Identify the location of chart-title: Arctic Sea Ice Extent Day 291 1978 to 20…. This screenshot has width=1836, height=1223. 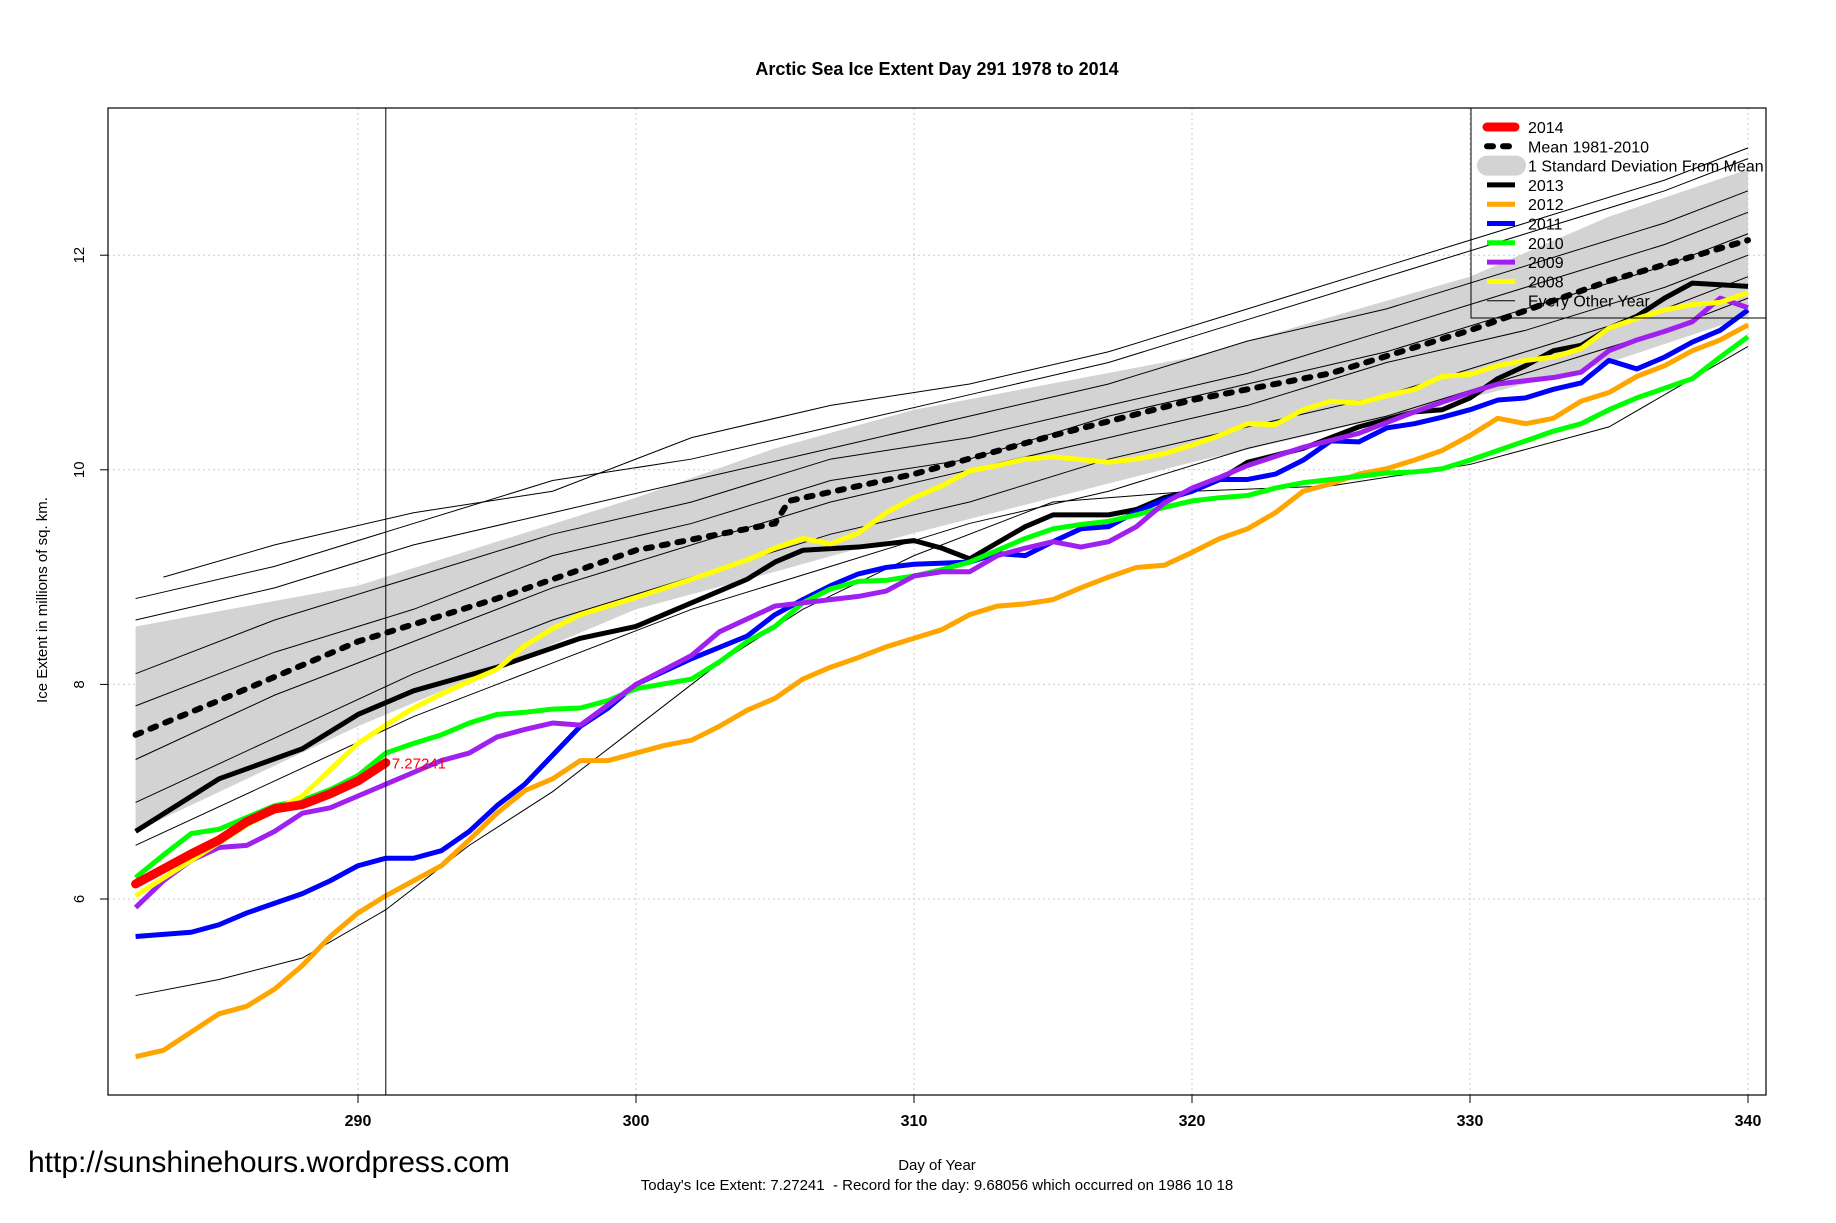
(936, 69).